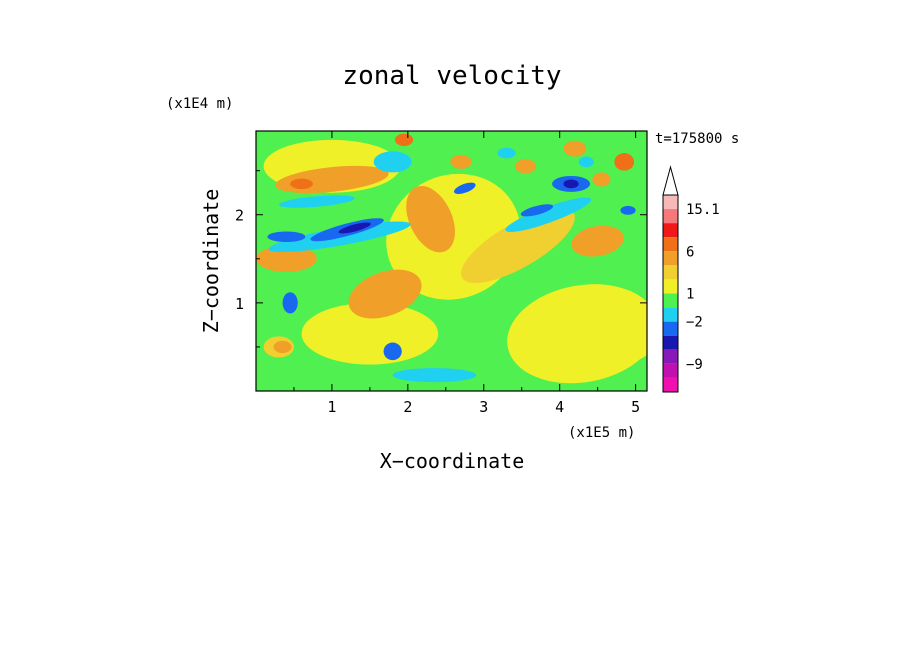 The image size is (904, 654). Describe the element at coordinates (407, 407) in the screenshot. I see `x-tick-label: 2` at that location.